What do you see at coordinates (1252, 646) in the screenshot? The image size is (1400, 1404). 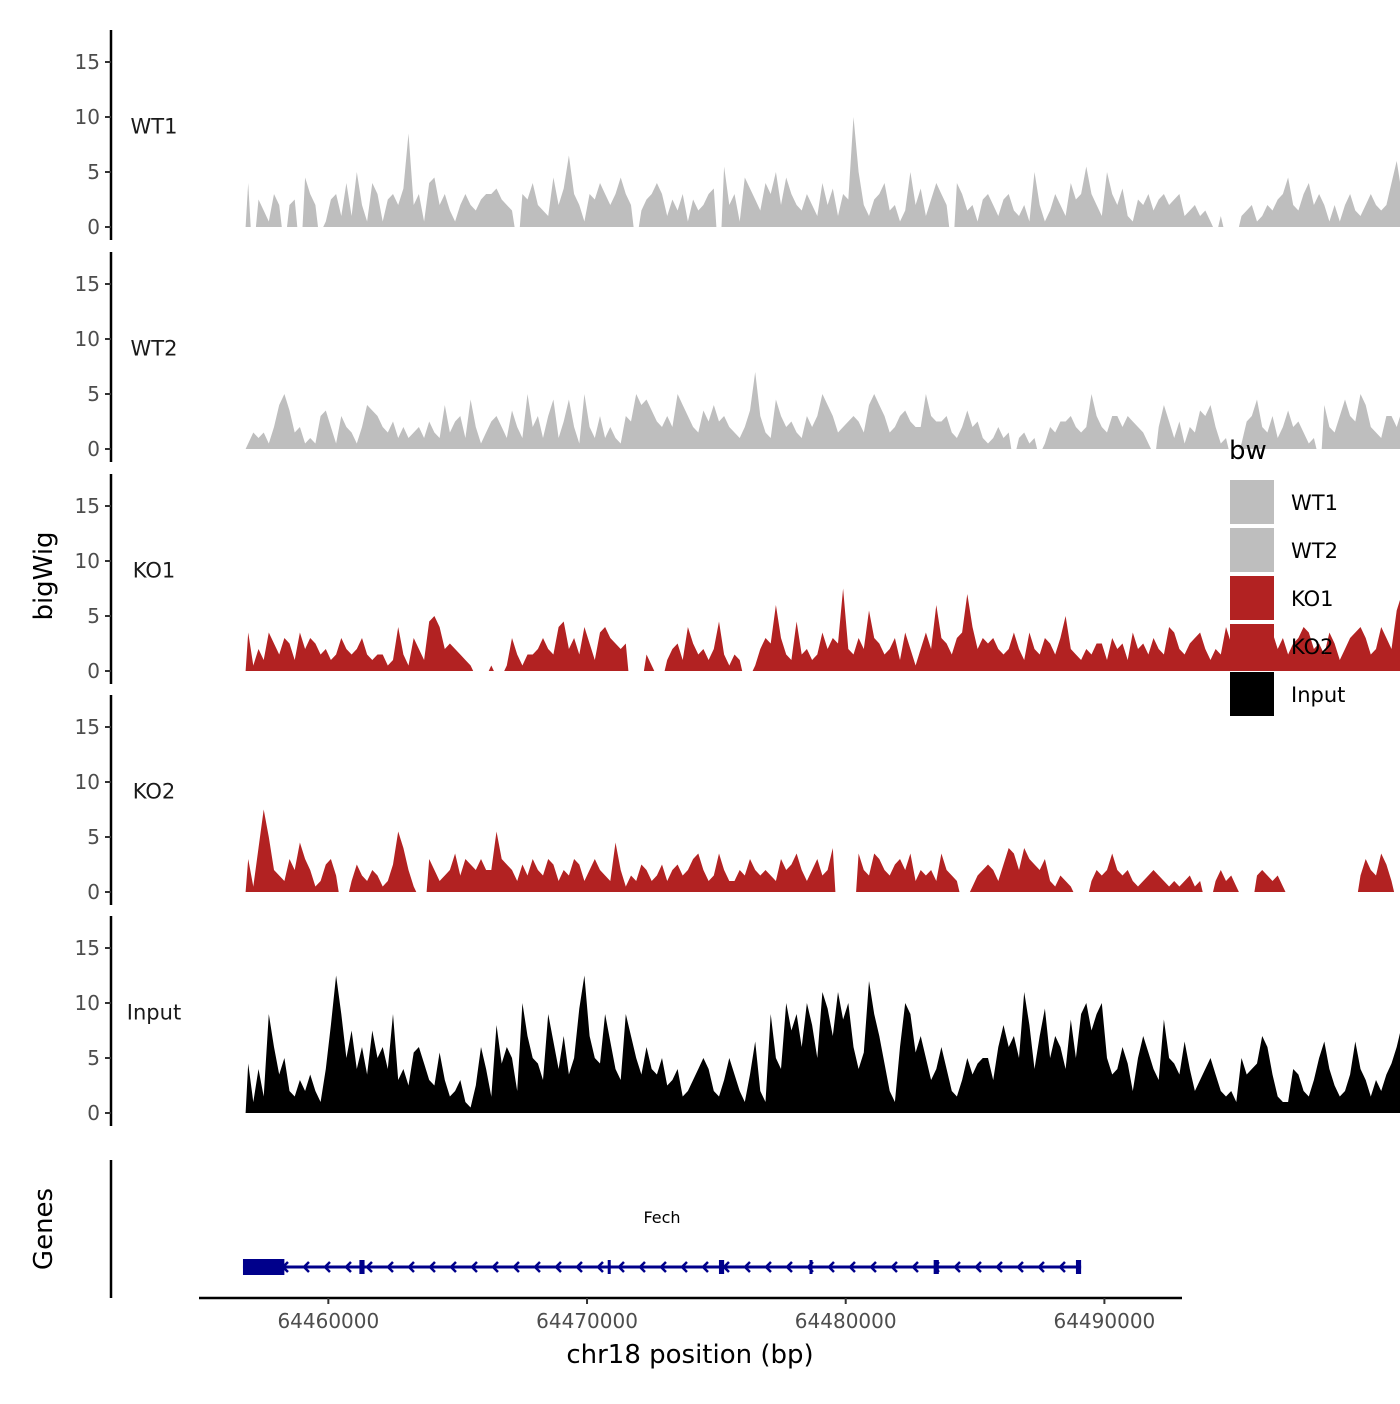 I see `legend-swatch-ko2` at bounding box center [1252, 646].